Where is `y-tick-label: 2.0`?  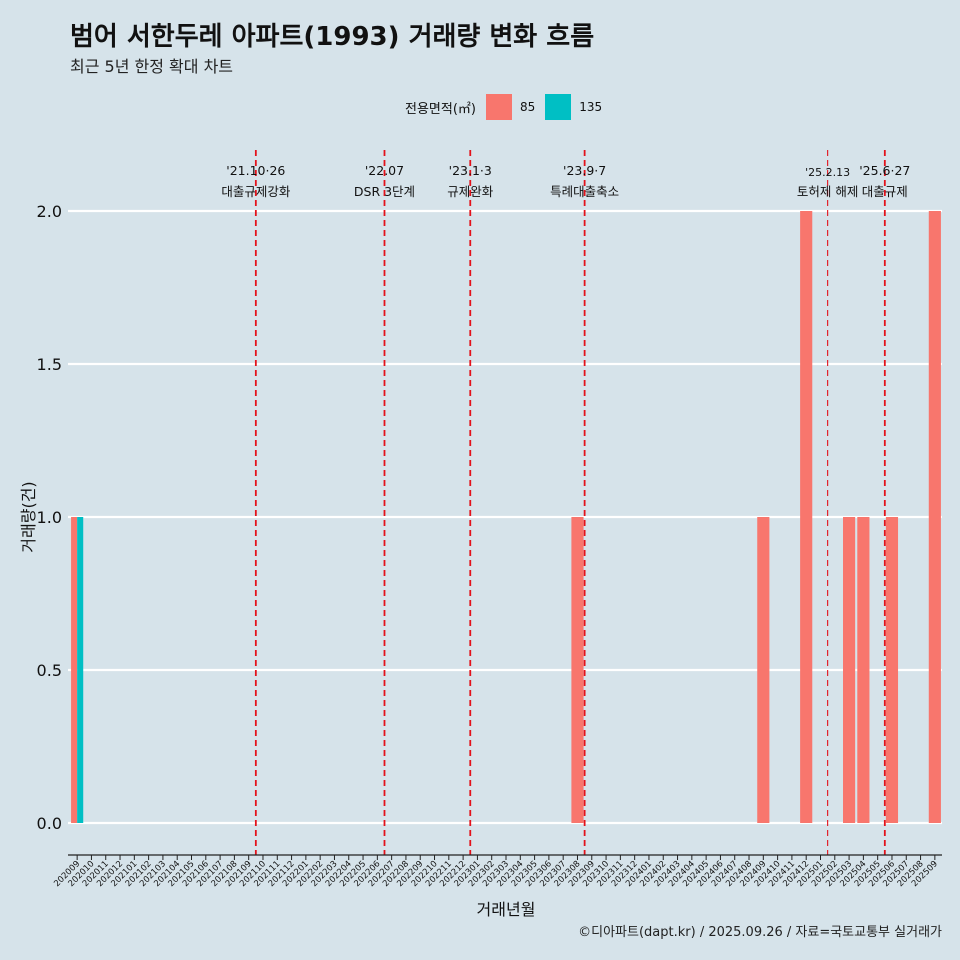
y-tick-label: 2.0 is located at coordinates (49, 211).